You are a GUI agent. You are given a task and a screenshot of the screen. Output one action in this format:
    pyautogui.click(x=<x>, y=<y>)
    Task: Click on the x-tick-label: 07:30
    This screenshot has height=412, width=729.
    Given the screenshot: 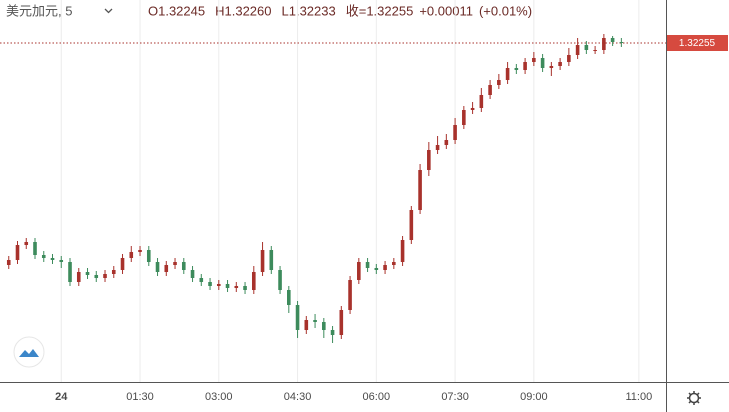 What is the action you would take?
    pyautogui.click(x=455, y=397)
    